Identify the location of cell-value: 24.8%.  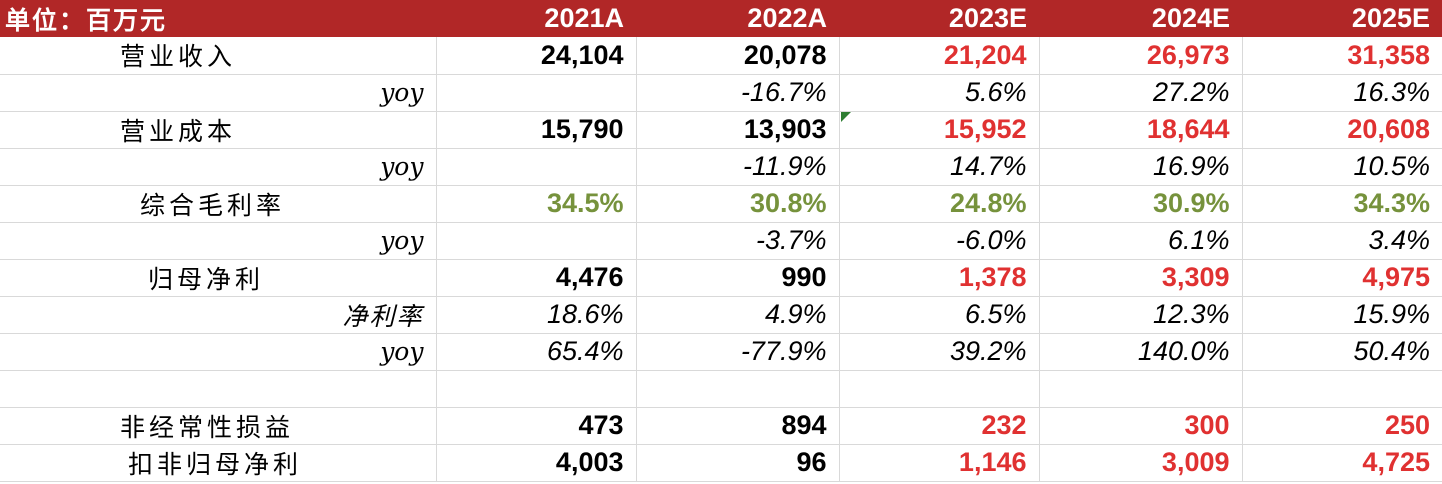
(939, 204).